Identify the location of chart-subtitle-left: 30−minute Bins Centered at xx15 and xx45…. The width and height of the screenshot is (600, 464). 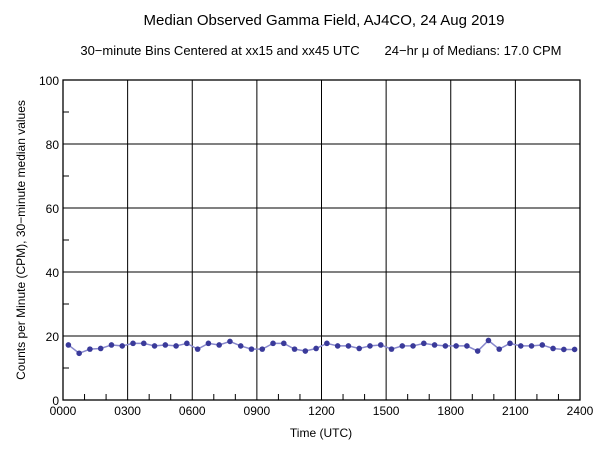
(219, 50).